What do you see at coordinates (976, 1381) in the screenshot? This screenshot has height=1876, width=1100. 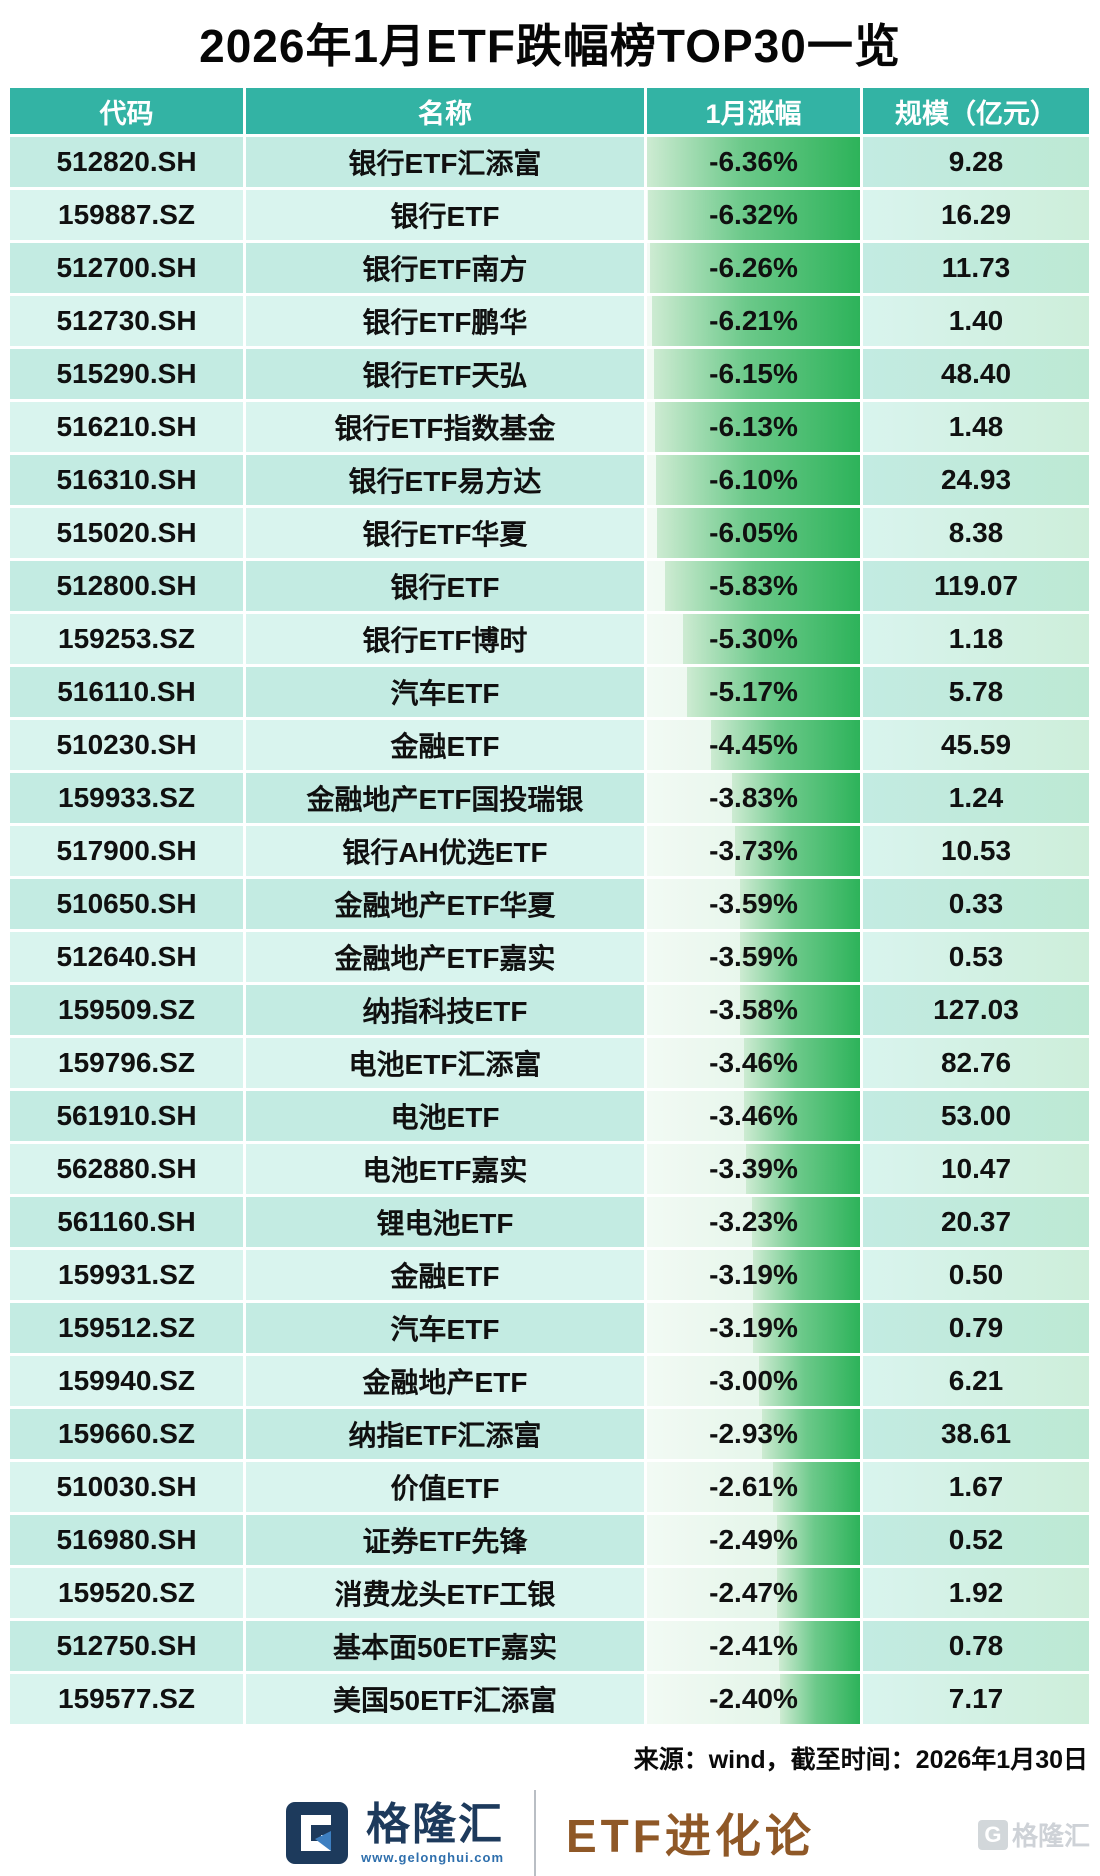 I see `scale-cell: 6.21` at bounding box center [976, 1381].